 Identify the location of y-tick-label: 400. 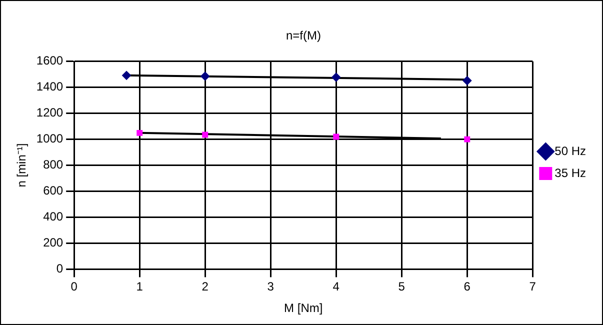
(53, 217).